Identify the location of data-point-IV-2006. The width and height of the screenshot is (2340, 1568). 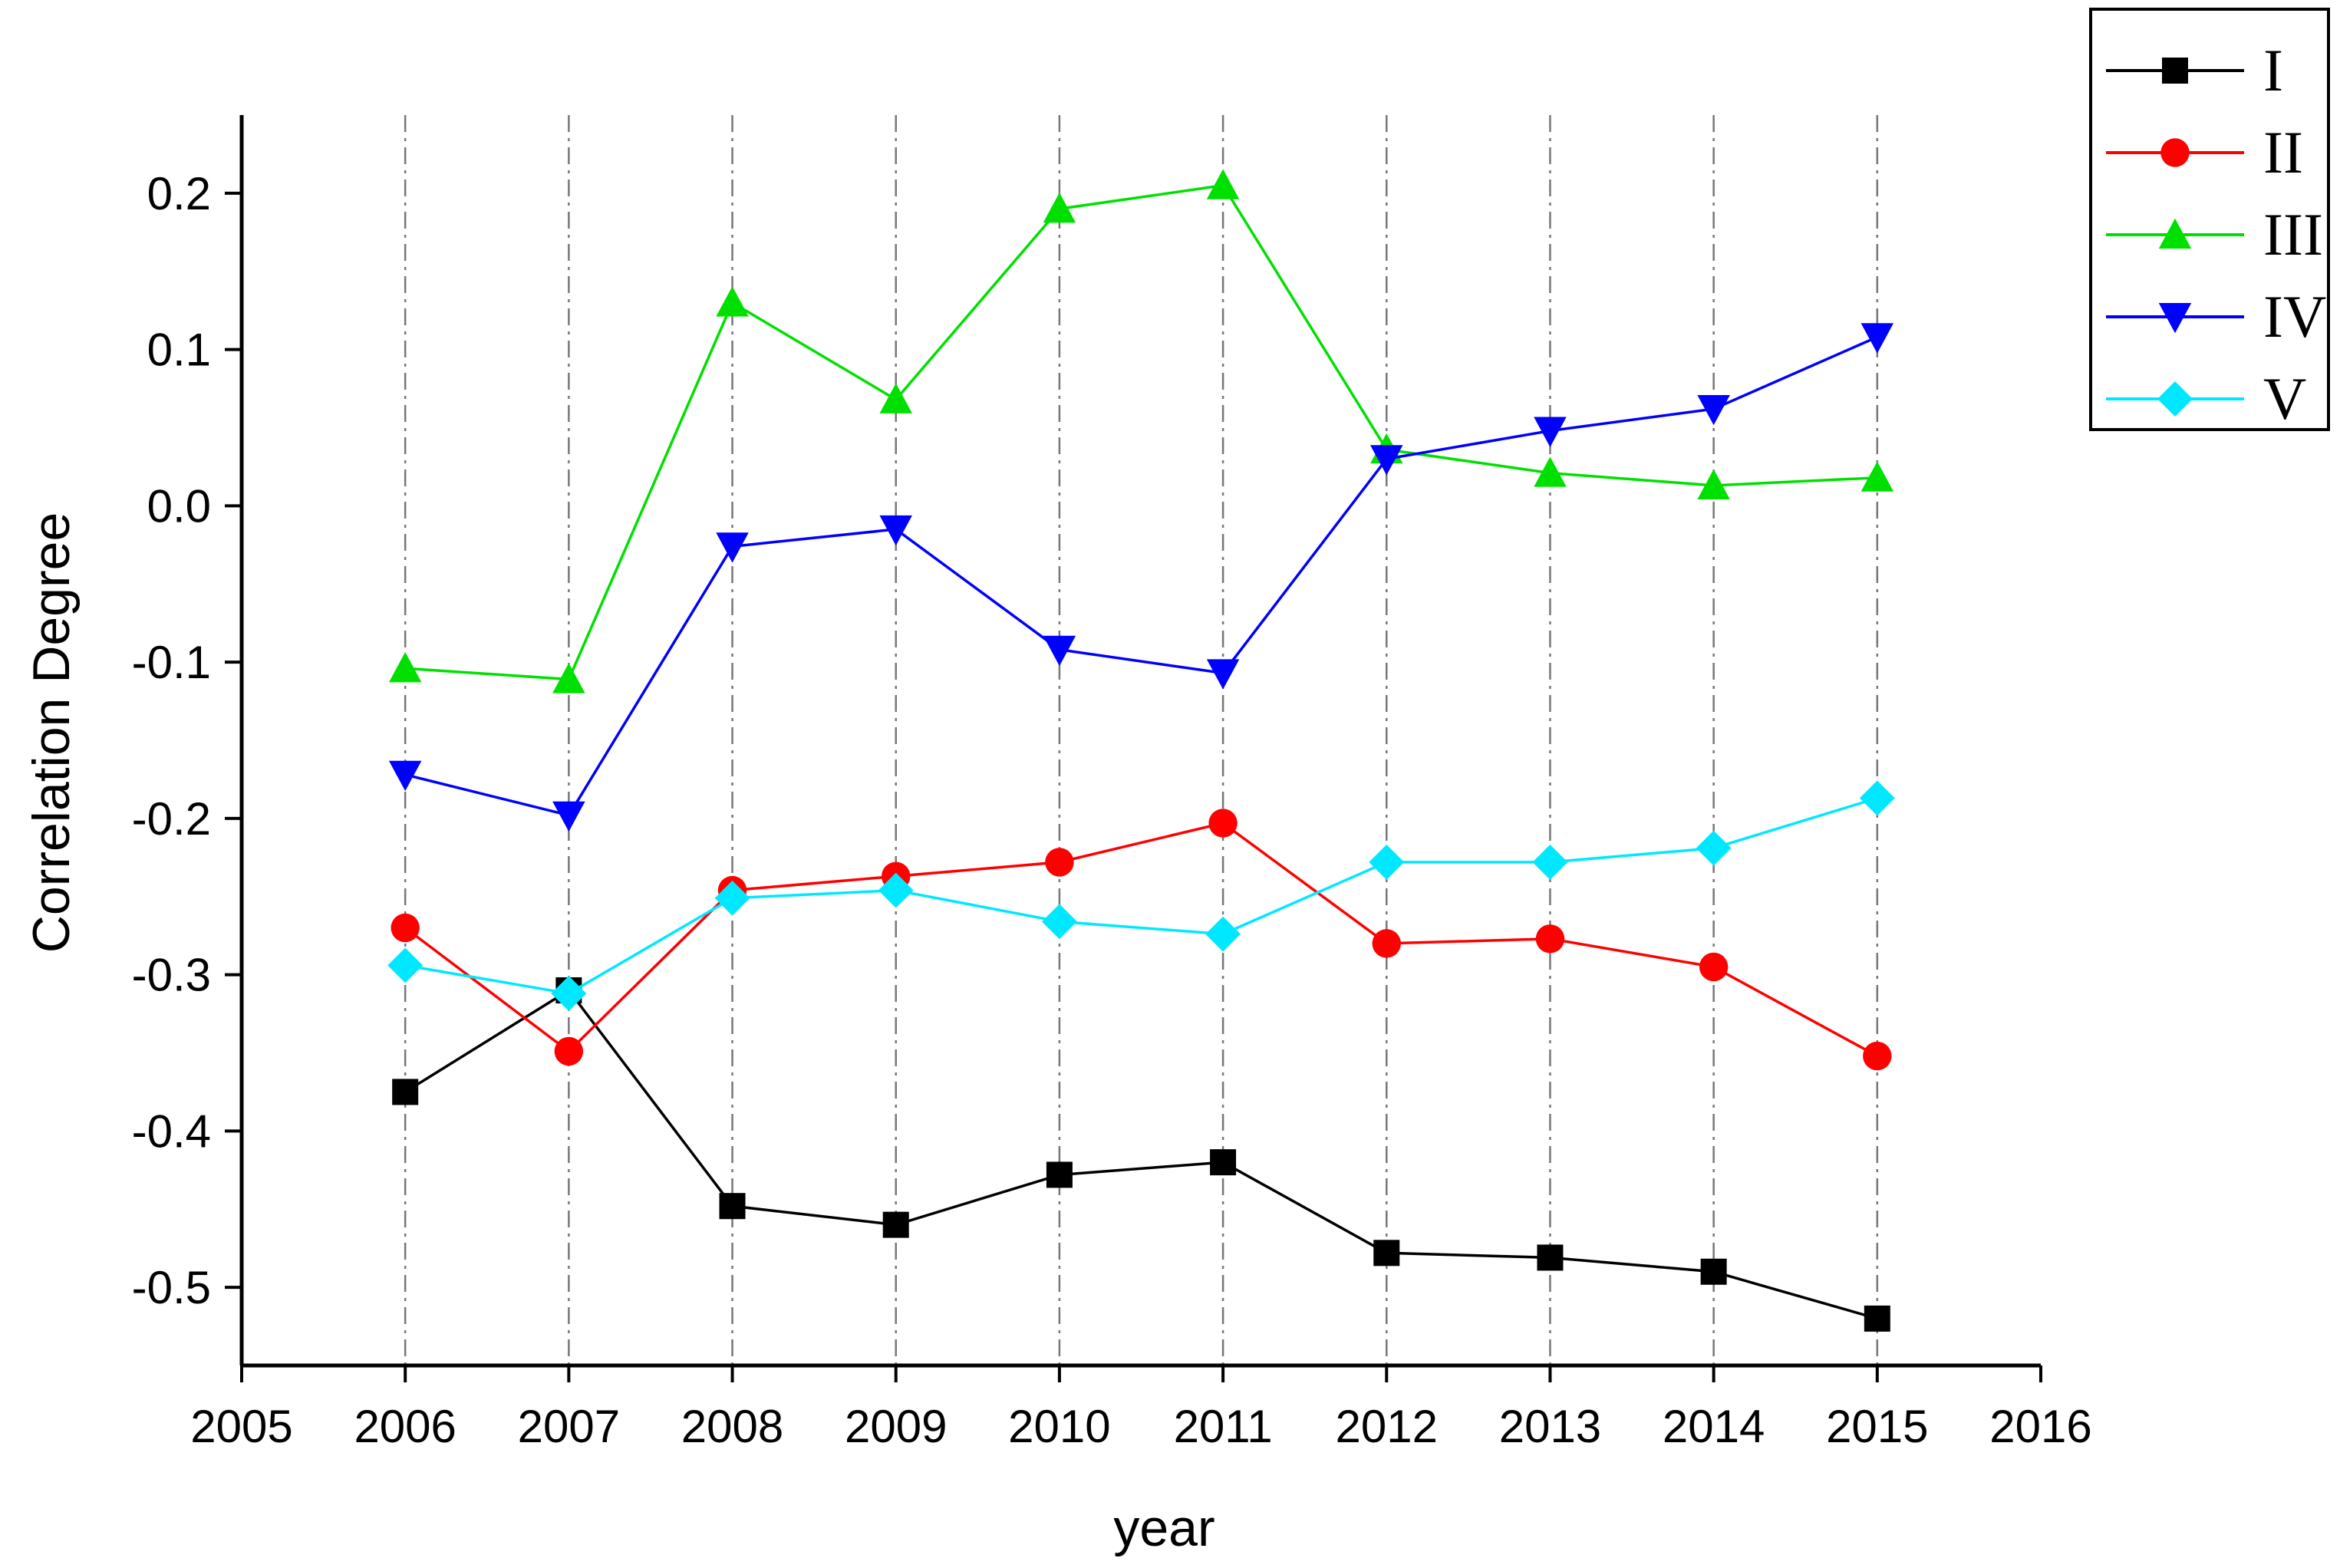
(405, 776).